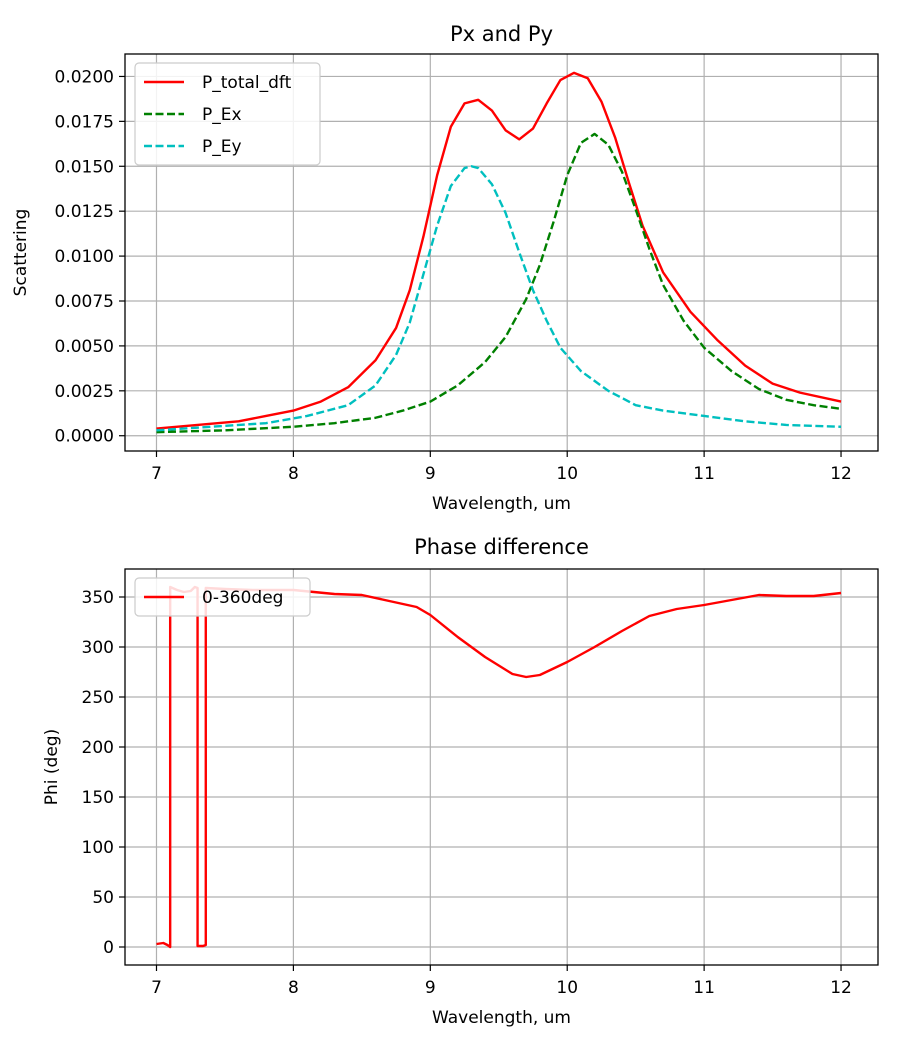  I want to click on legend-label: P_total_dft, so click(247, 83).